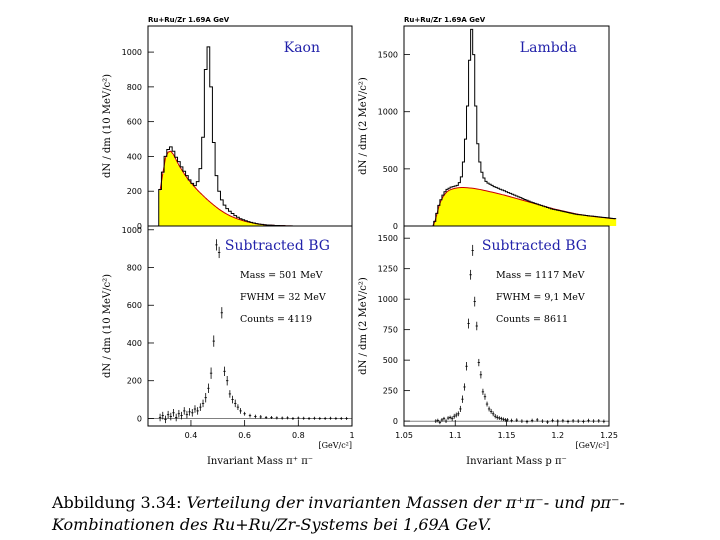 Image resolution: width=720 pixels, height=540 pixels. Describe the element at coordinates (139, 226) in the screenshot. I see `kaon-top-ytick-label: 0` at that location.